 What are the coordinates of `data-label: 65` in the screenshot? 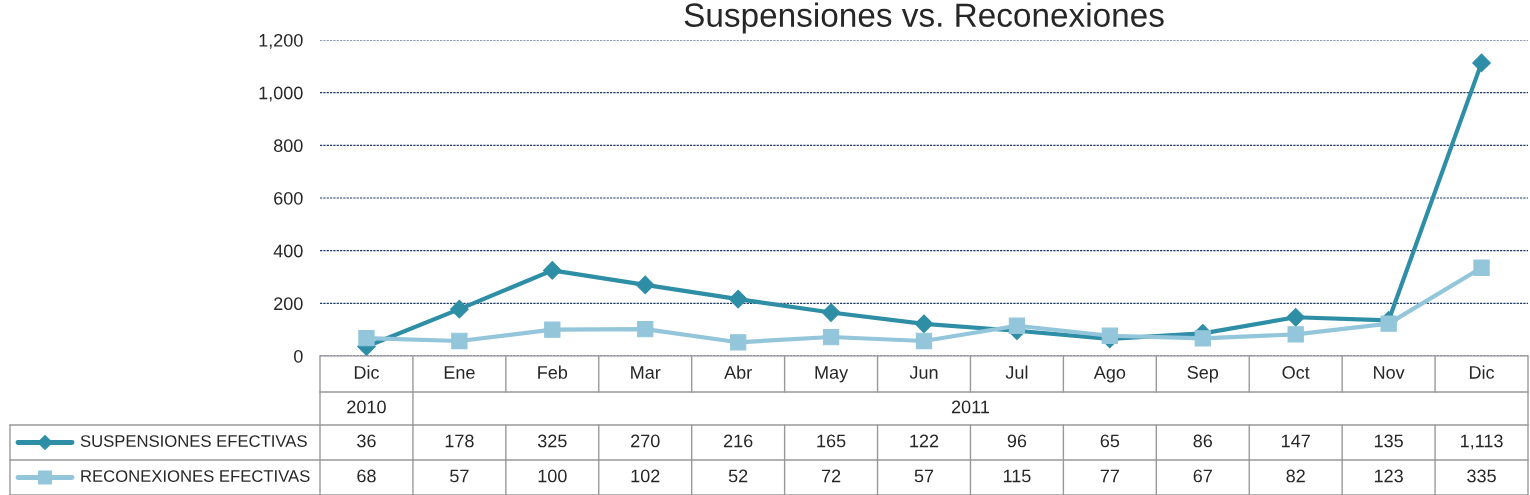 It's located at (1110, 441).